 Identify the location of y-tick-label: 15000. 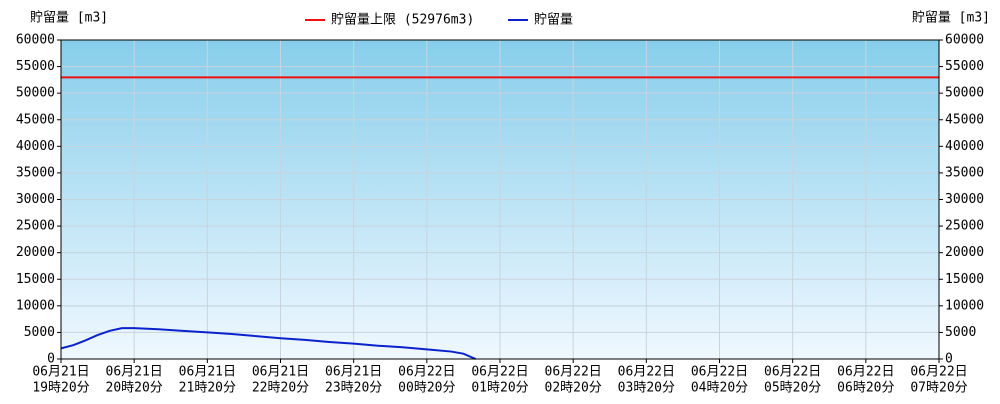
(35, 279).